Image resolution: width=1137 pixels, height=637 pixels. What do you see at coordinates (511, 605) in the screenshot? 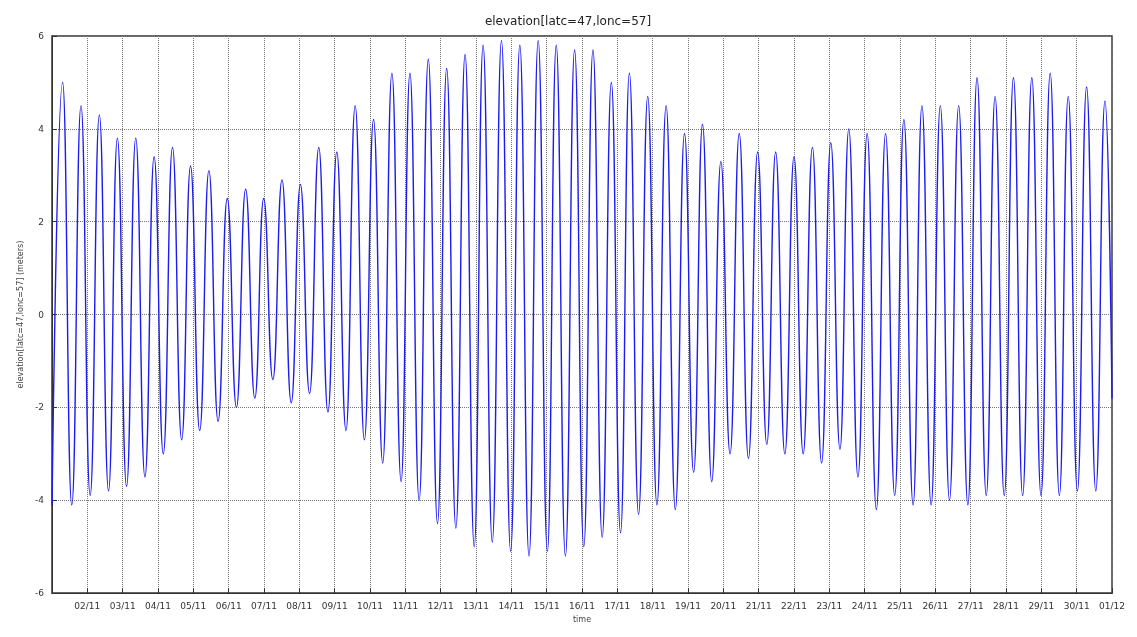
I see `x-tick-label: 14/11` at bounding box center [511, 605].